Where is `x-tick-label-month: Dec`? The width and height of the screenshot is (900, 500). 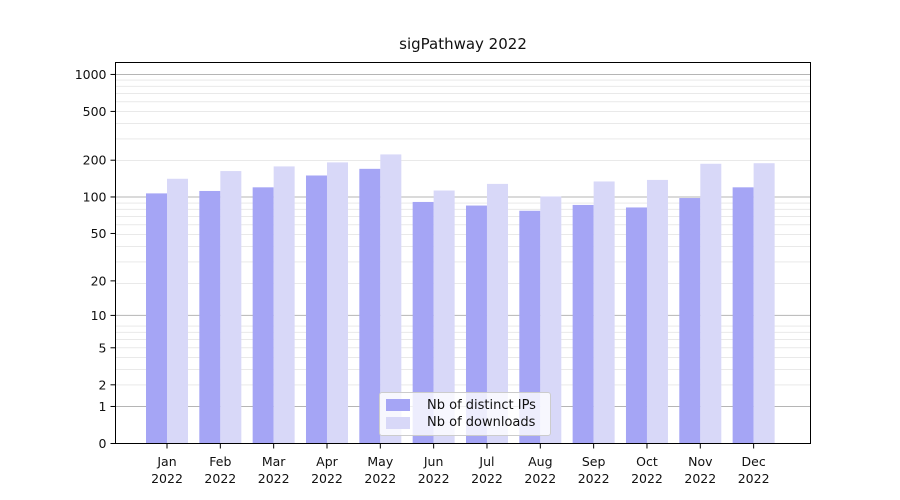 x-tick-label-month: Dec is located at coordinates (754, 461).